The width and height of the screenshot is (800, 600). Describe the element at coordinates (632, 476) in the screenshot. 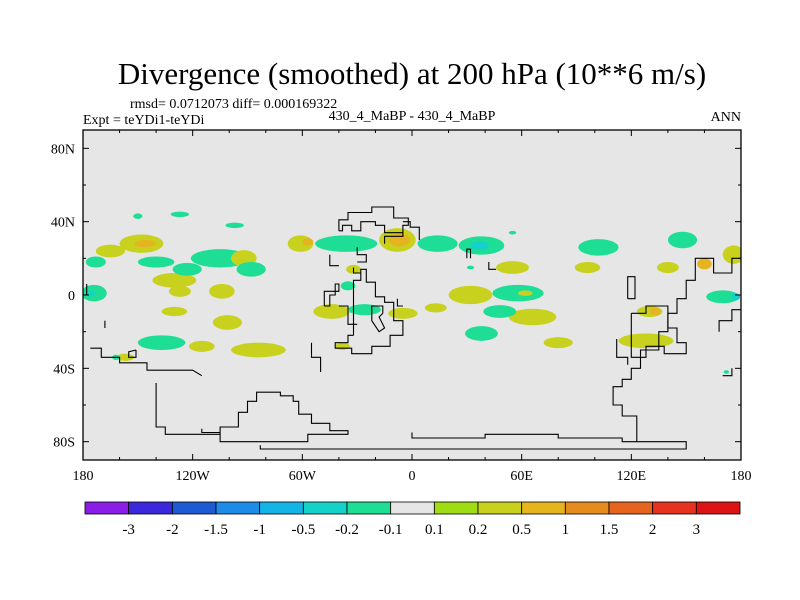

I see `x-tick-label: 120E` at that location.